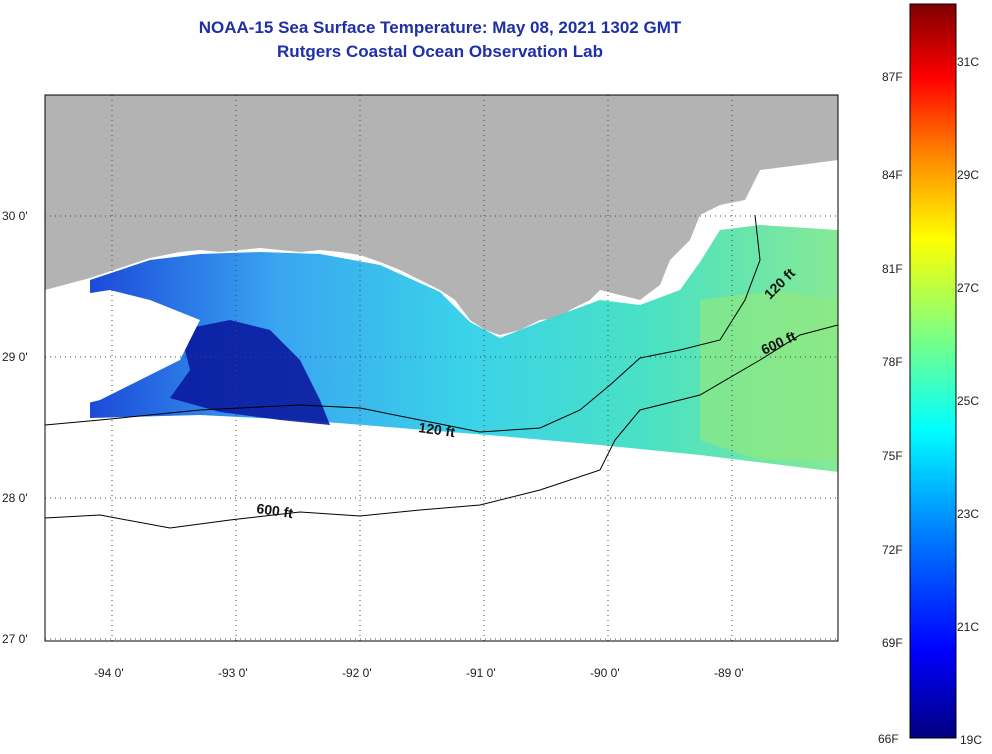  What do you see at coordinates (892, 77) in the screenshot?
I see `colorbar-f-87: 87F` at bounding box center [892, 77].